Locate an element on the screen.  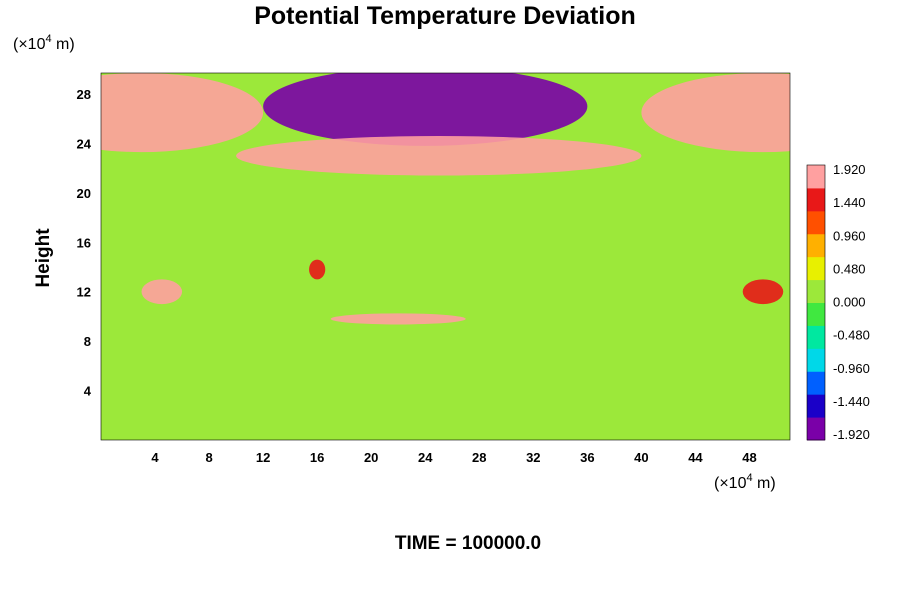
x-tick-label: 48 is located at coordinates (749, 457).